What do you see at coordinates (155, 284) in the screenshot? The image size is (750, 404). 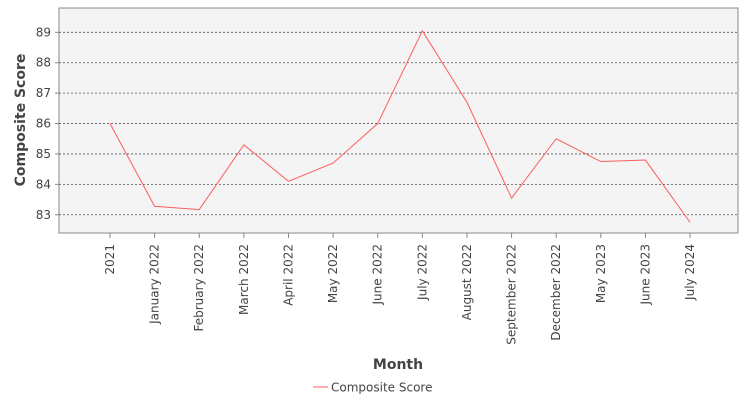 I see `x-tick-label: January 2022` at bounding box center [155, 284].